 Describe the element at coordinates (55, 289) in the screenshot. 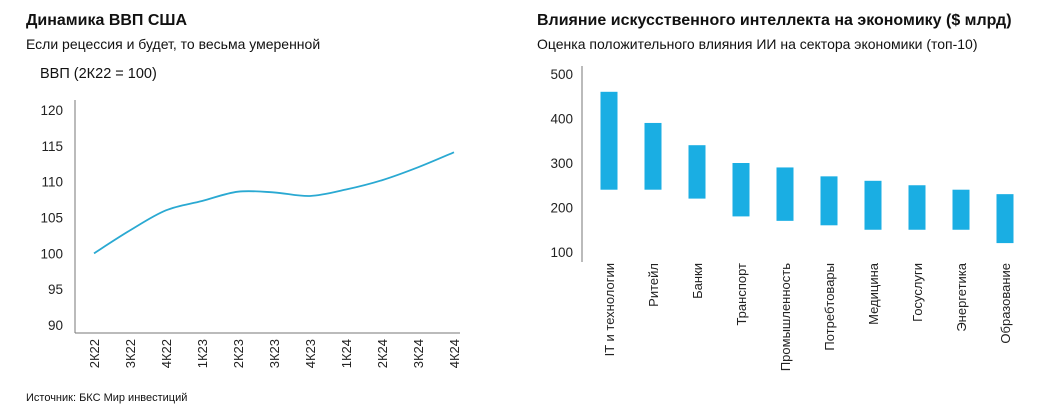

I see `y-tick-label: 95` at that location.